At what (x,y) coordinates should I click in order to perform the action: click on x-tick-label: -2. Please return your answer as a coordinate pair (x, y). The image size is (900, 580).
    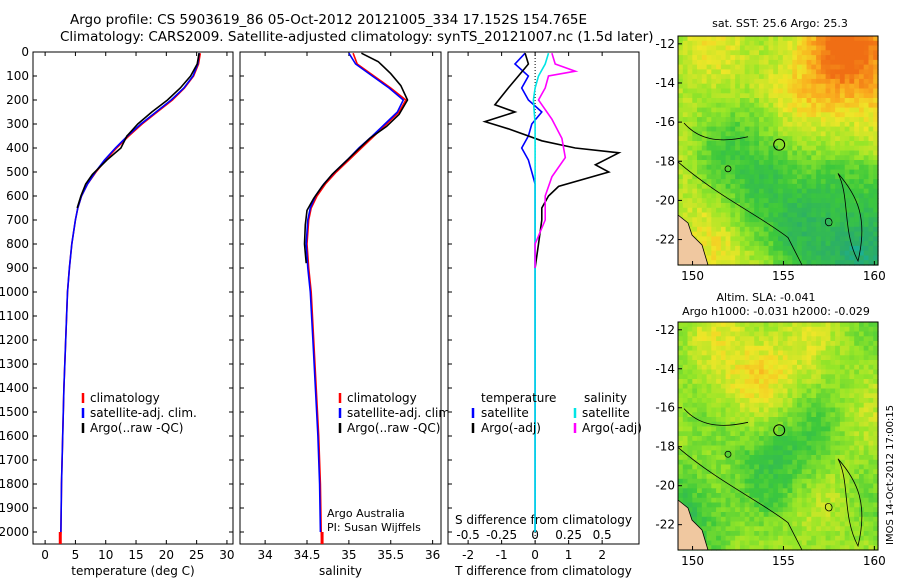
    Looking at the image, I should click on (468, 555).